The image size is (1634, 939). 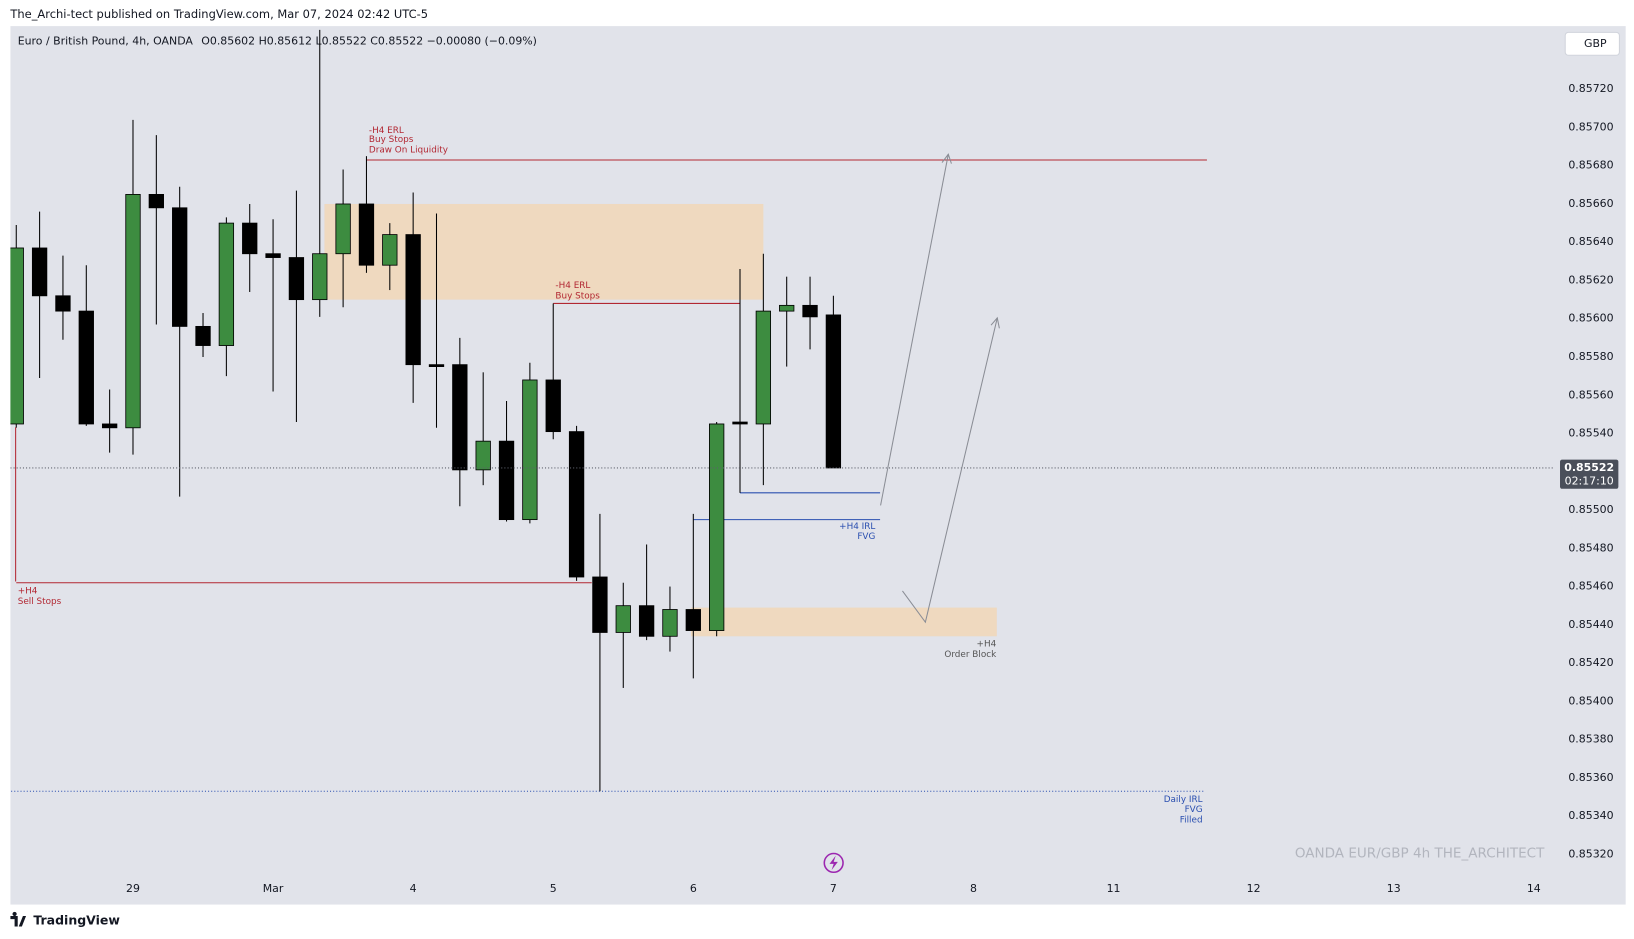 What do you see at coordinates (133, 888) in the screenshot?
I see `x-tick-label: 29` at bounding box center [133, 888].